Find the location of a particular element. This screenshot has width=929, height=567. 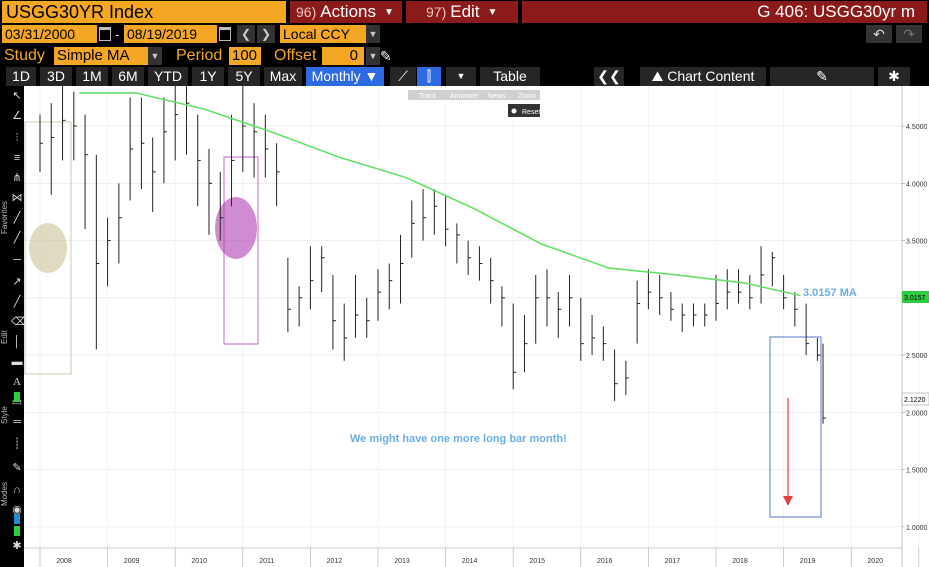

zoom-button: Zoom is located at coordinates (527, 96).